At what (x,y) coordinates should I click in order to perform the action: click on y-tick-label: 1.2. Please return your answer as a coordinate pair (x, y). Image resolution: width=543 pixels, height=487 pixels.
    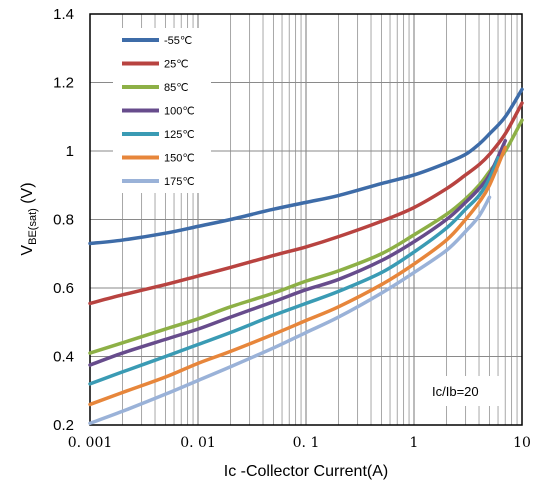
    Looking at the image, I should click on (63, 83).